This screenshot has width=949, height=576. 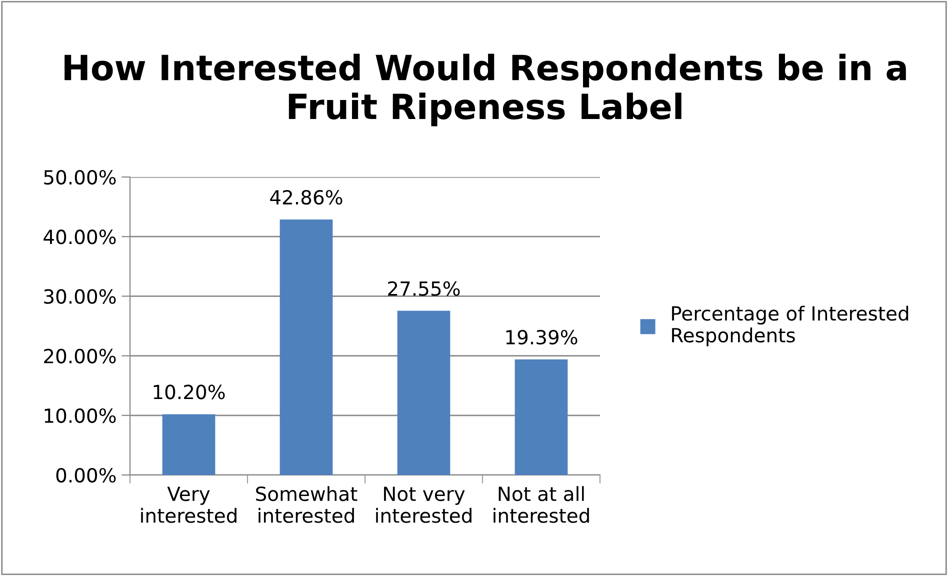 What do you see at coordinates (80, 416) in the screenshot?
I see `y-tick-label: 10.00%` at bounding box center [80, 416].